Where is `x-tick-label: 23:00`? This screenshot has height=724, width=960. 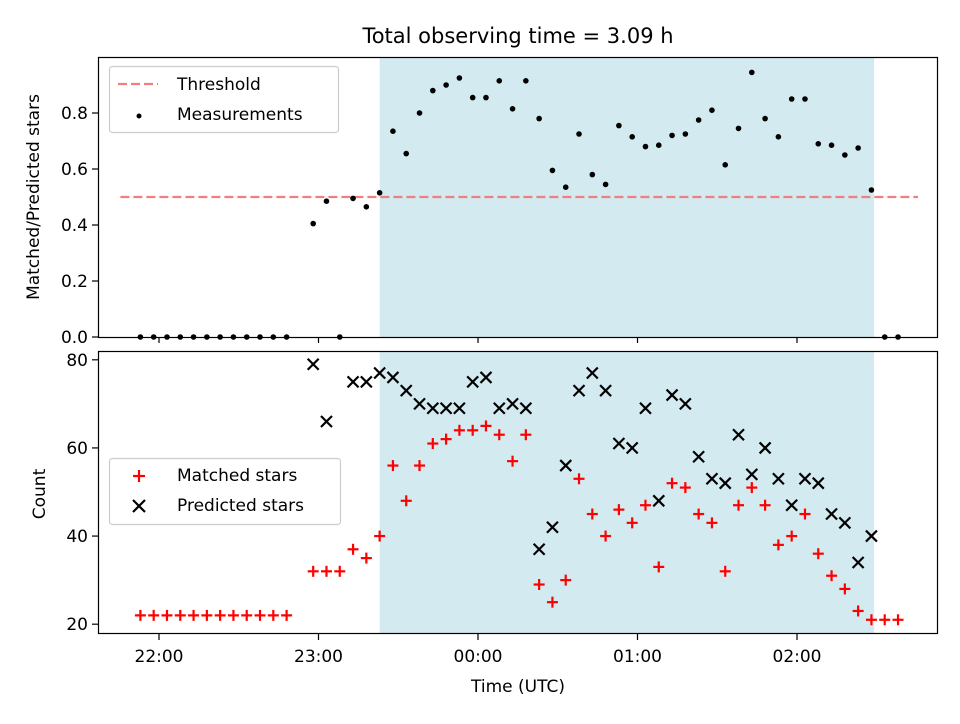 x-tick-label: 23:00 is located at coordinates (318, 657).